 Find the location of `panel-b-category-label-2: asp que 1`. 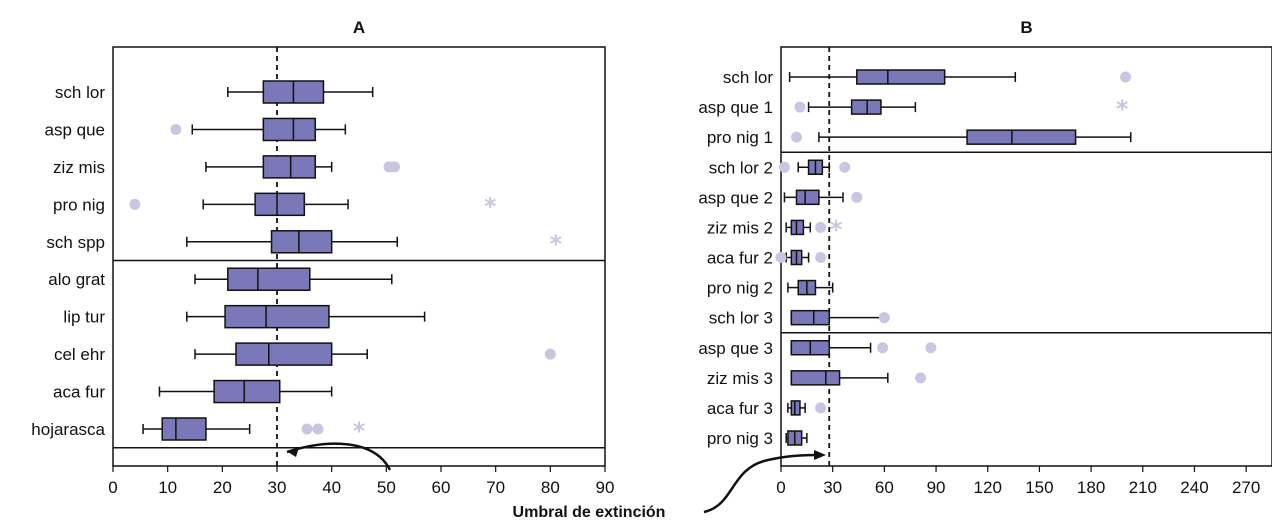

panel-b-category-label-2: asp que 1 is located at coordinates (735, 107).